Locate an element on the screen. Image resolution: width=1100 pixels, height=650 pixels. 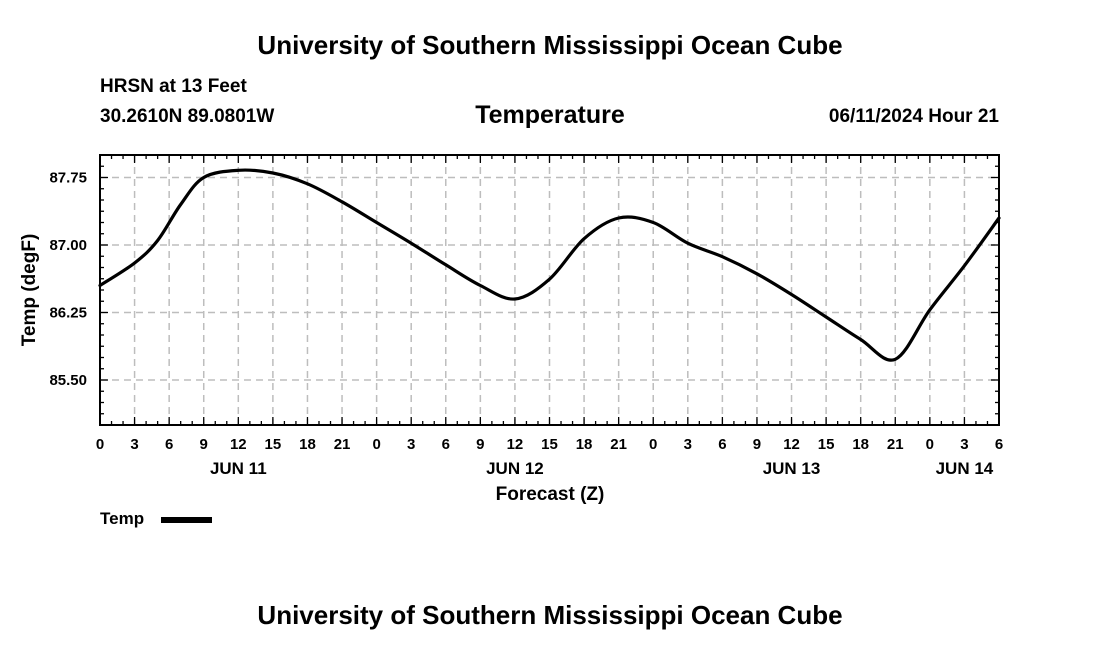
y-tick-label: 87.75 is located at coordinates (68, 178).